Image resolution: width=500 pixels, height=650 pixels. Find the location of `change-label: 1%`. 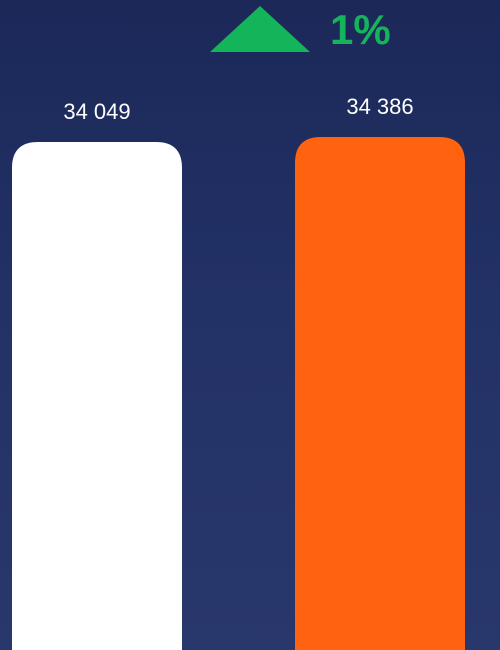

change-label: 1% is located at coordinates (360, 29).